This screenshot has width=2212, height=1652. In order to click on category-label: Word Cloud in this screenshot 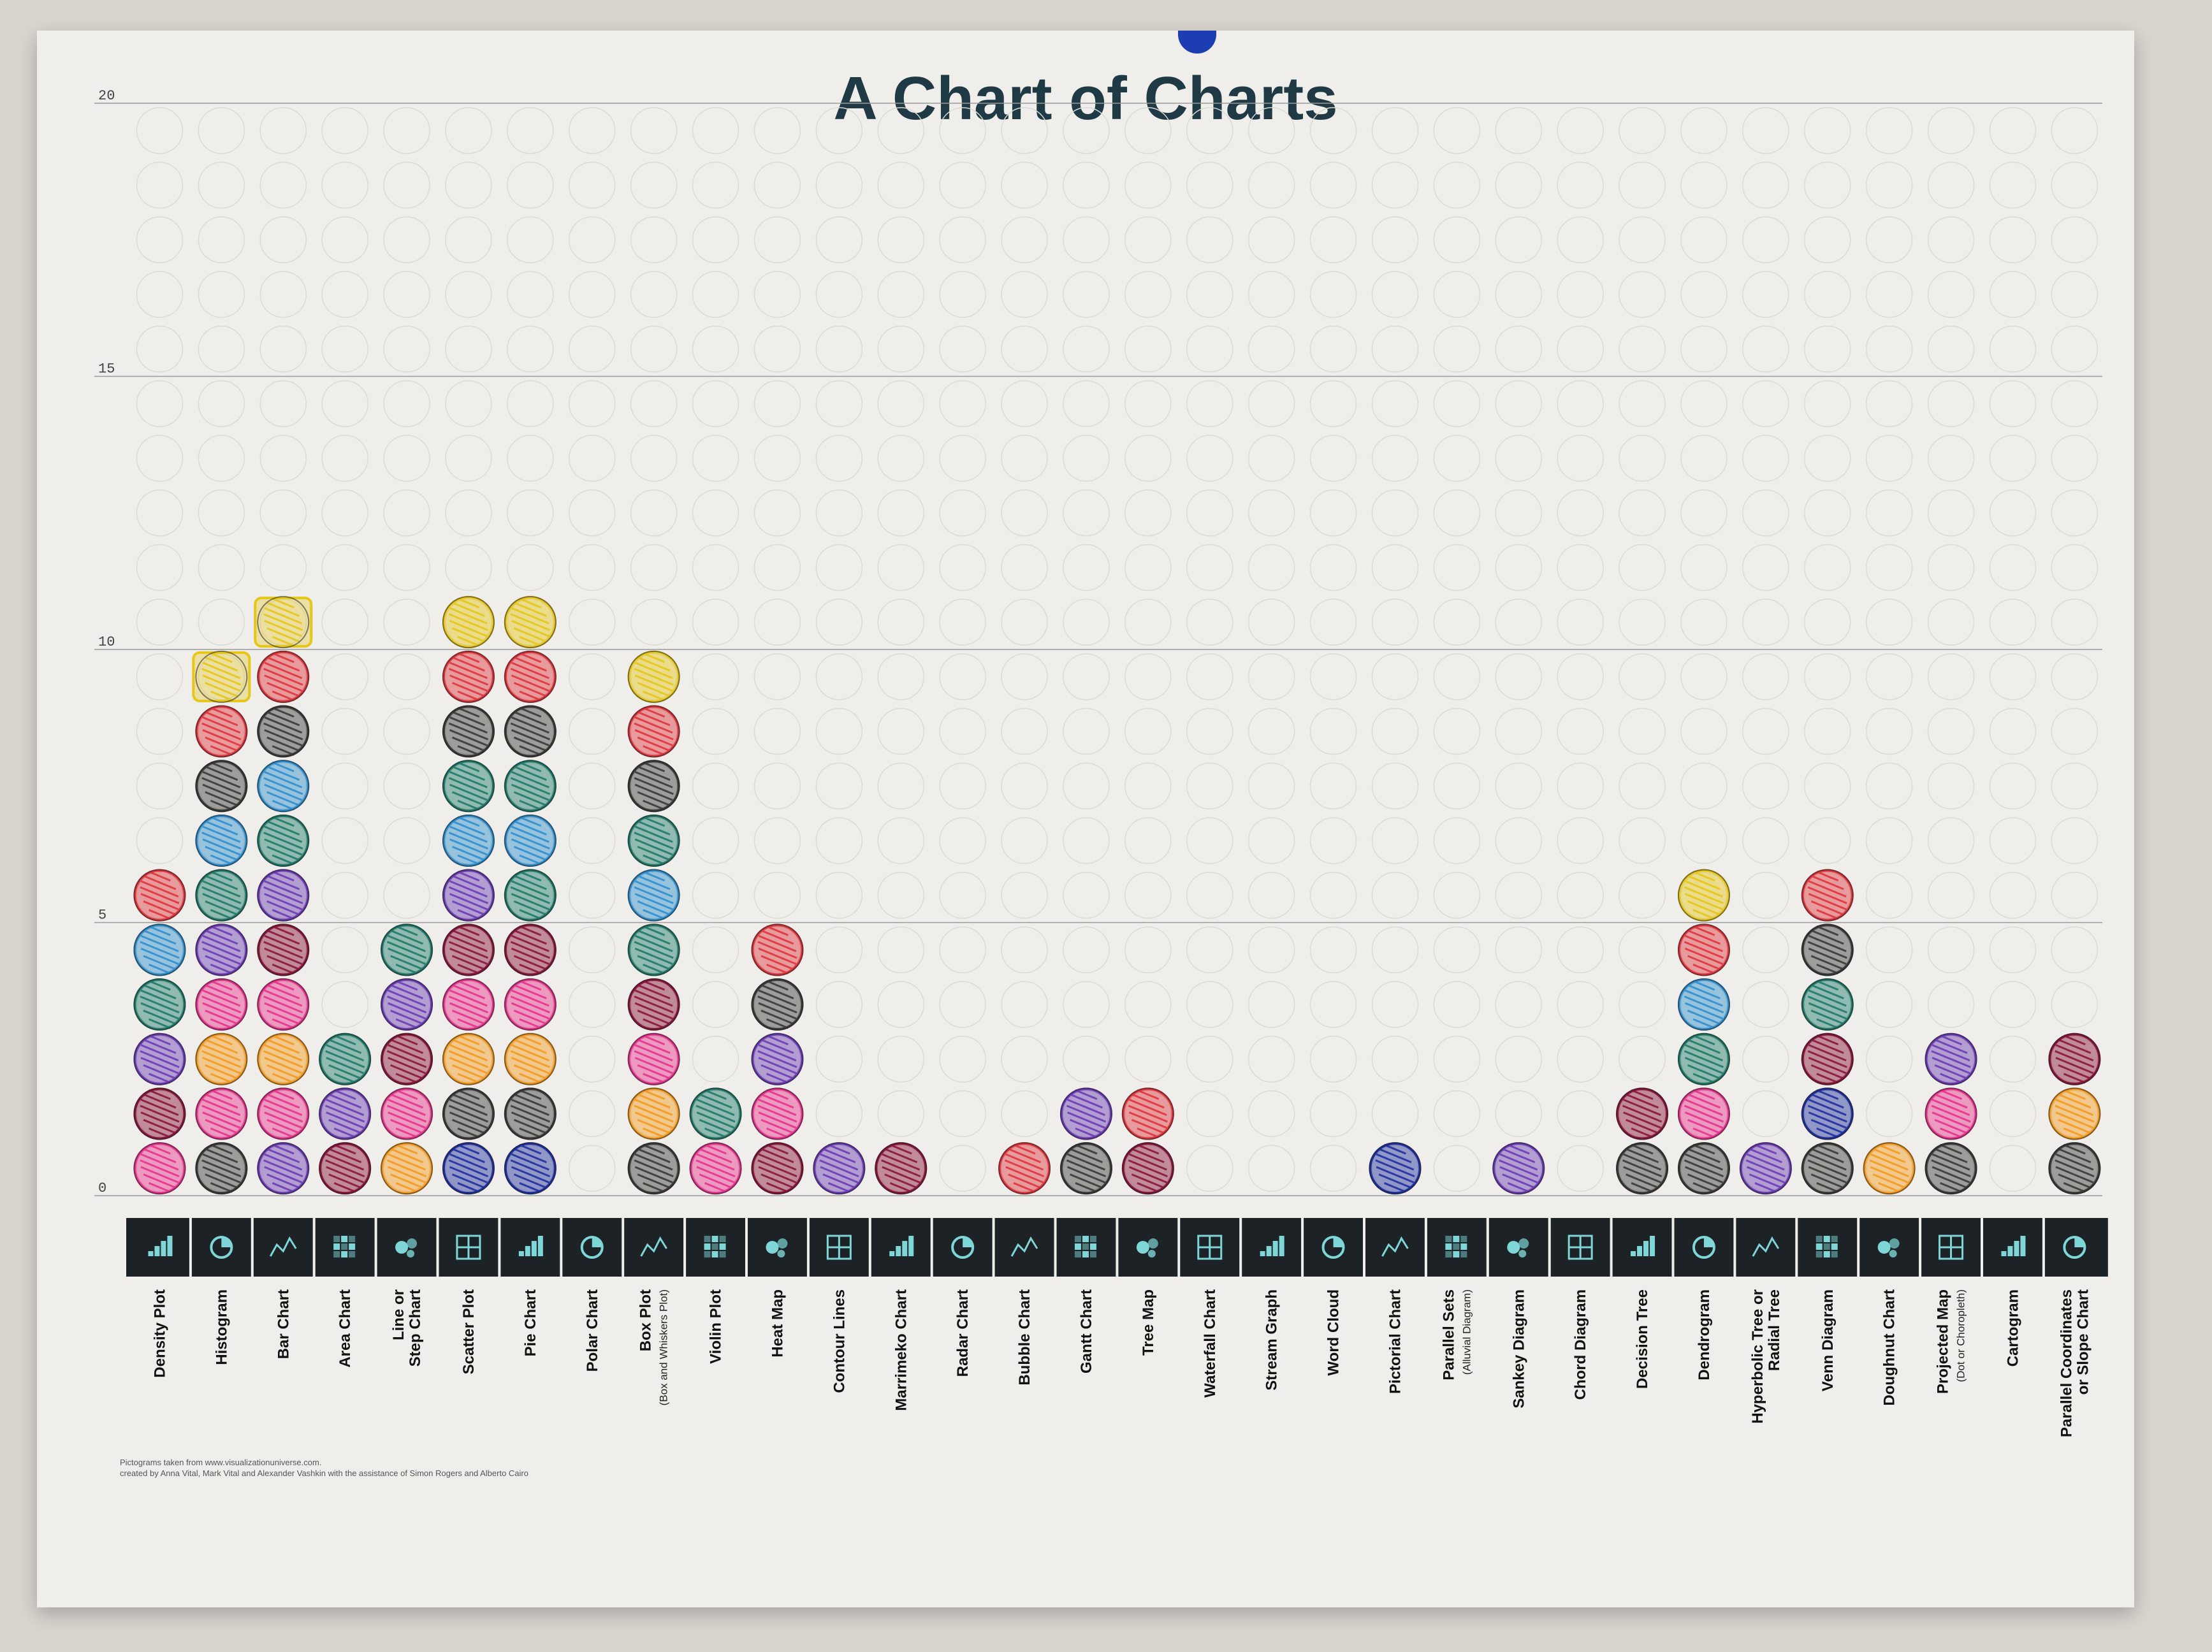, I will do `click(1333, 1332)`.